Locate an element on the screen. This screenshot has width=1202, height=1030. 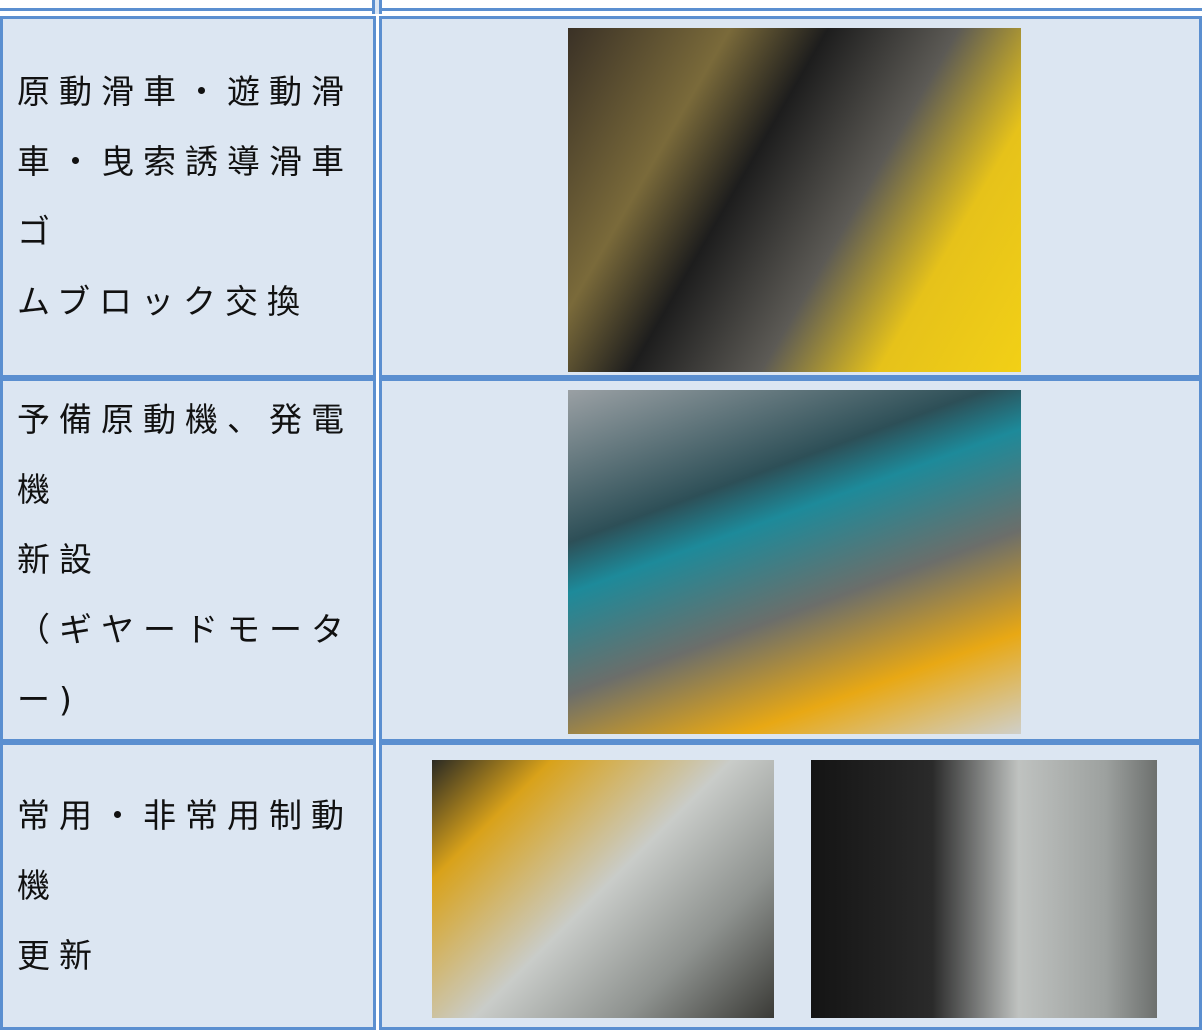
cell-text: 更新 is located at coordinates (59, 955).